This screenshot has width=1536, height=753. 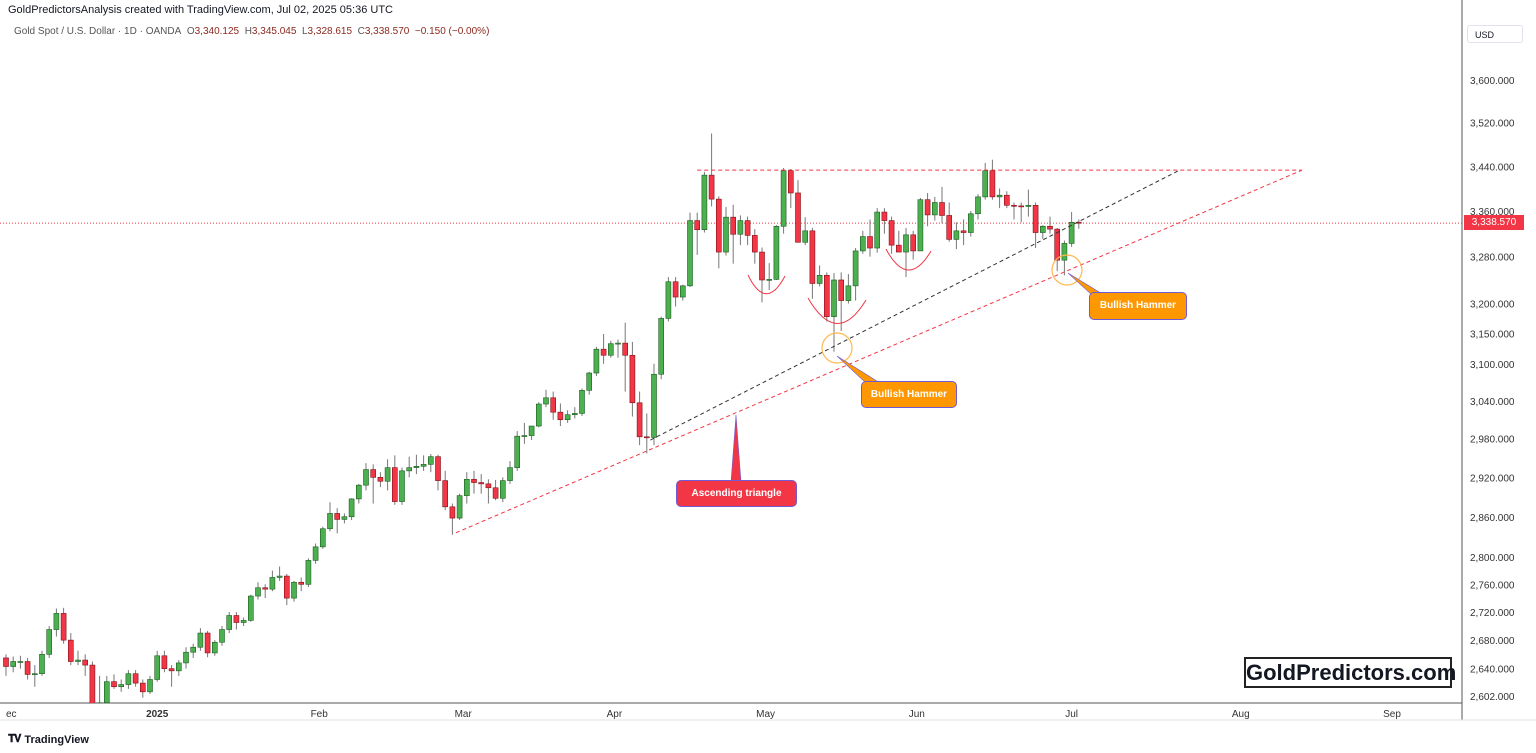 What do you see at coordinates (48, 739) in the screenshot?
I see `tradingview-footer: 𝐓𝐕 TradingView` at bounding box center [48, 739].